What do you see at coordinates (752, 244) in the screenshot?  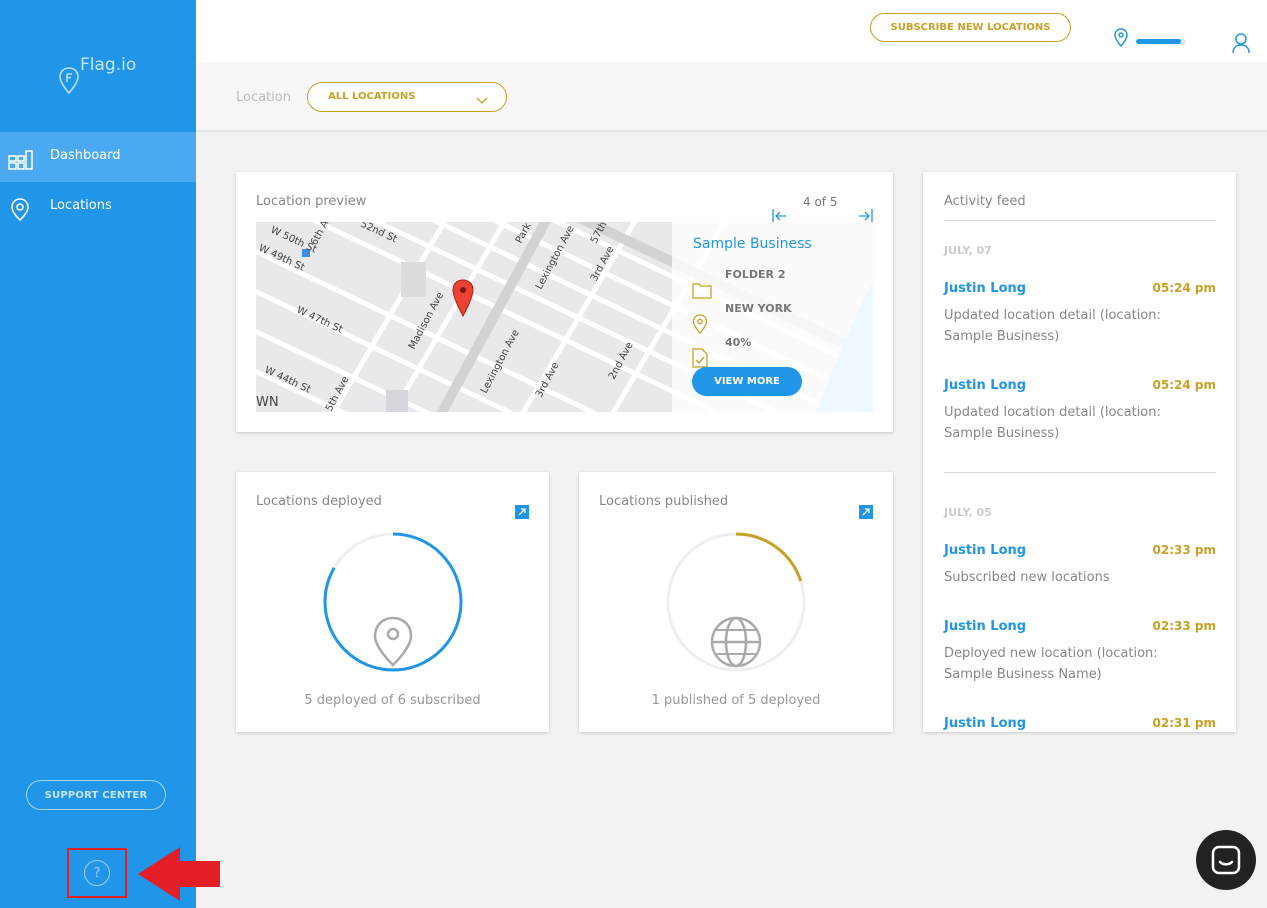 I see `business-name: Sample Business` at bounding box center [752, 244].